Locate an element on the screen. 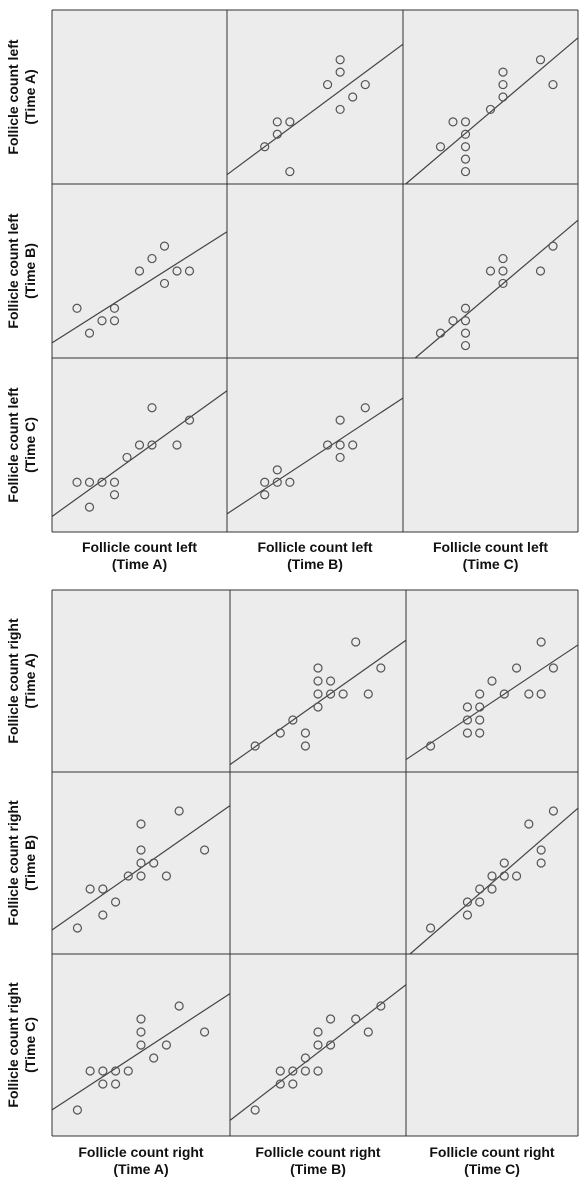 This screenshot has width=580, height=1179. row-label: Follicle count right is located at coordinates (13, 681).